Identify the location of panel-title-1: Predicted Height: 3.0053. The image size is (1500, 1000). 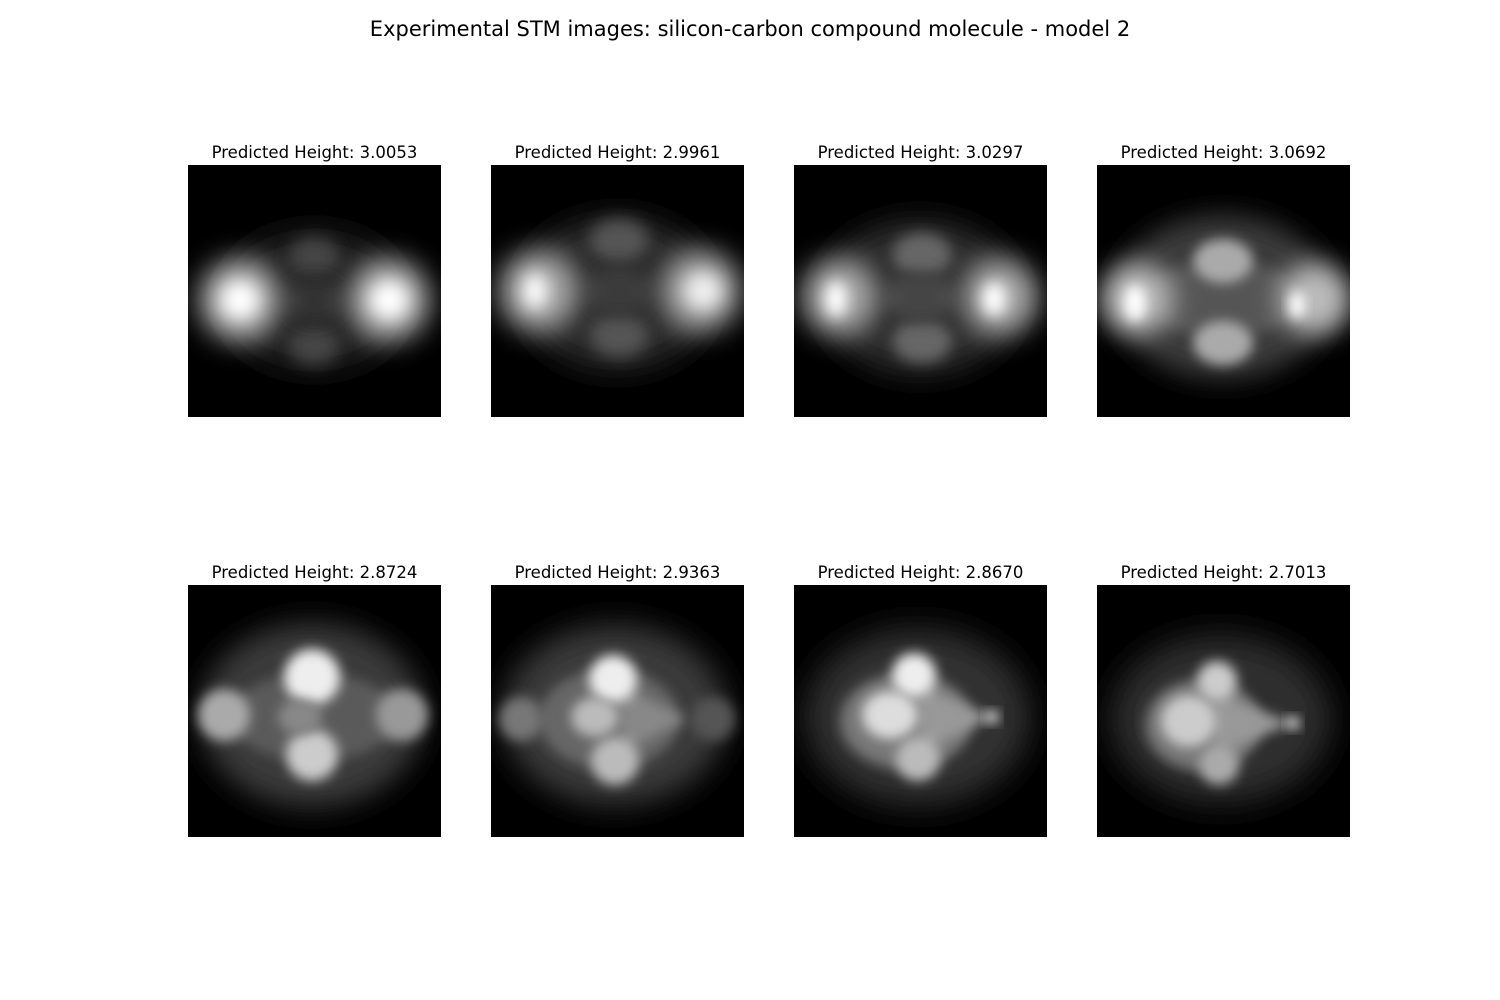
(314, 152).